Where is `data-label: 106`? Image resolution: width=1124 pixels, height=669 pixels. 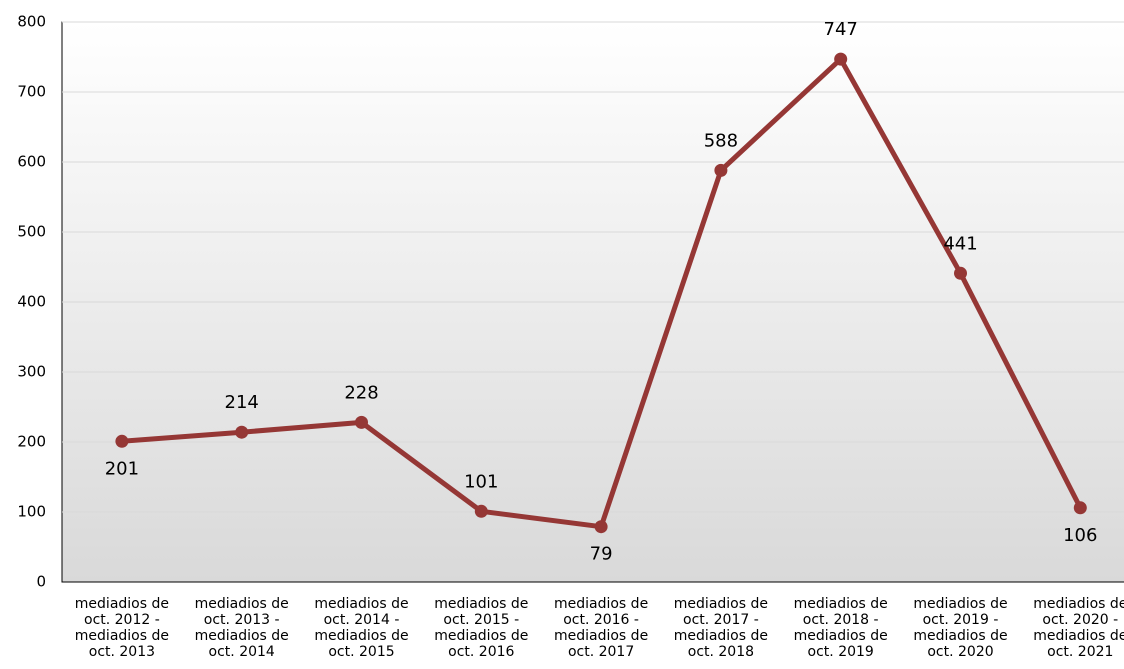 data-label: 106 is located at coordinates (1080, 535).